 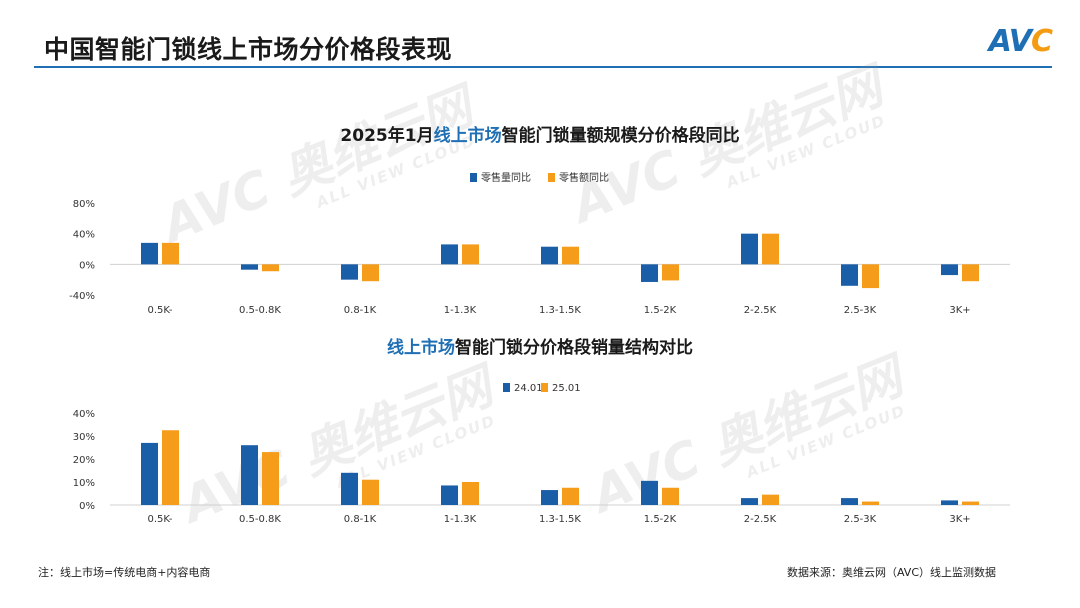 What do you see at coordinates (248, 49) in the screenshot?
I see `page-title: 中国智能门锁线上市场分价格段表现` at bounding box center [248, 49].